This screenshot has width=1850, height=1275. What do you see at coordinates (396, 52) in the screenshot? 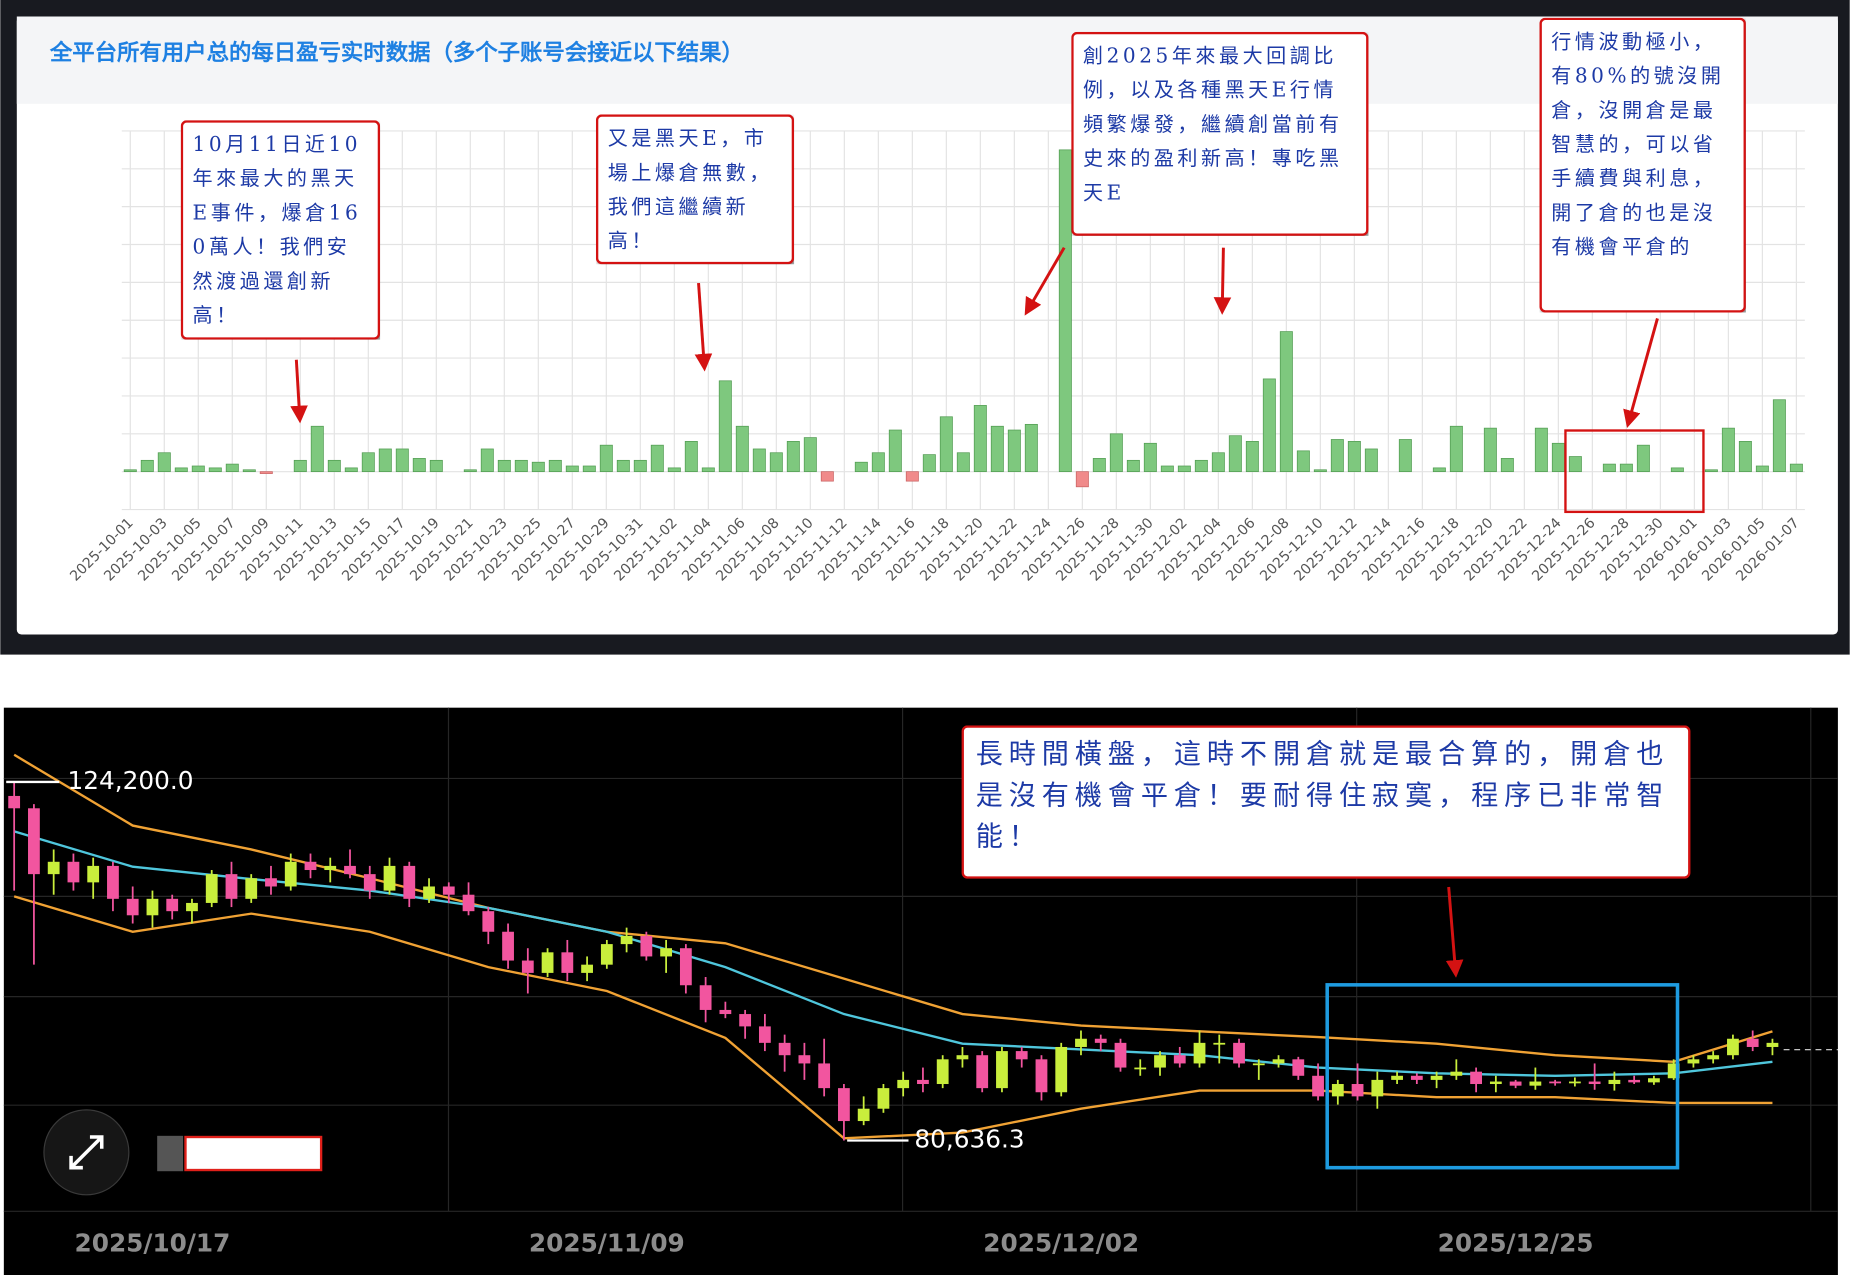
I see `chart-title: 全平台所有用户总的每日盈亏实时数据（多个子账号会接近以下结果）` at bounding box center [396, 52].